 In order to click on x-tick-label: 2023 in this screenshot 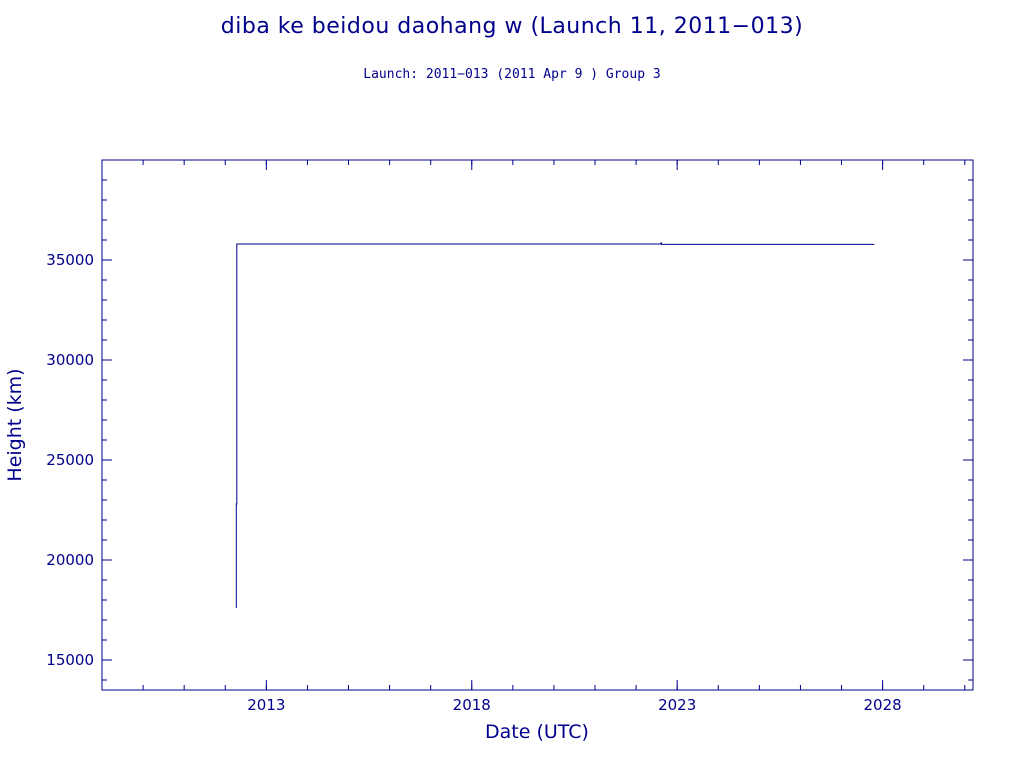, I will do `click(677, 705)`.